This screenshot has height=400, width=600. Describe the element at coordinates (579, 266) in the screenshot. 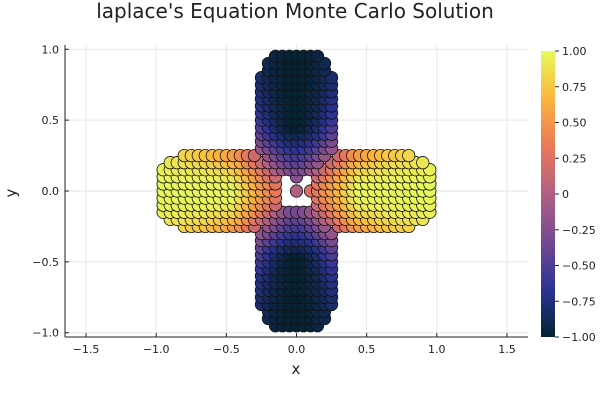

I see `colorbar-tick-label: −0.50` at that location.